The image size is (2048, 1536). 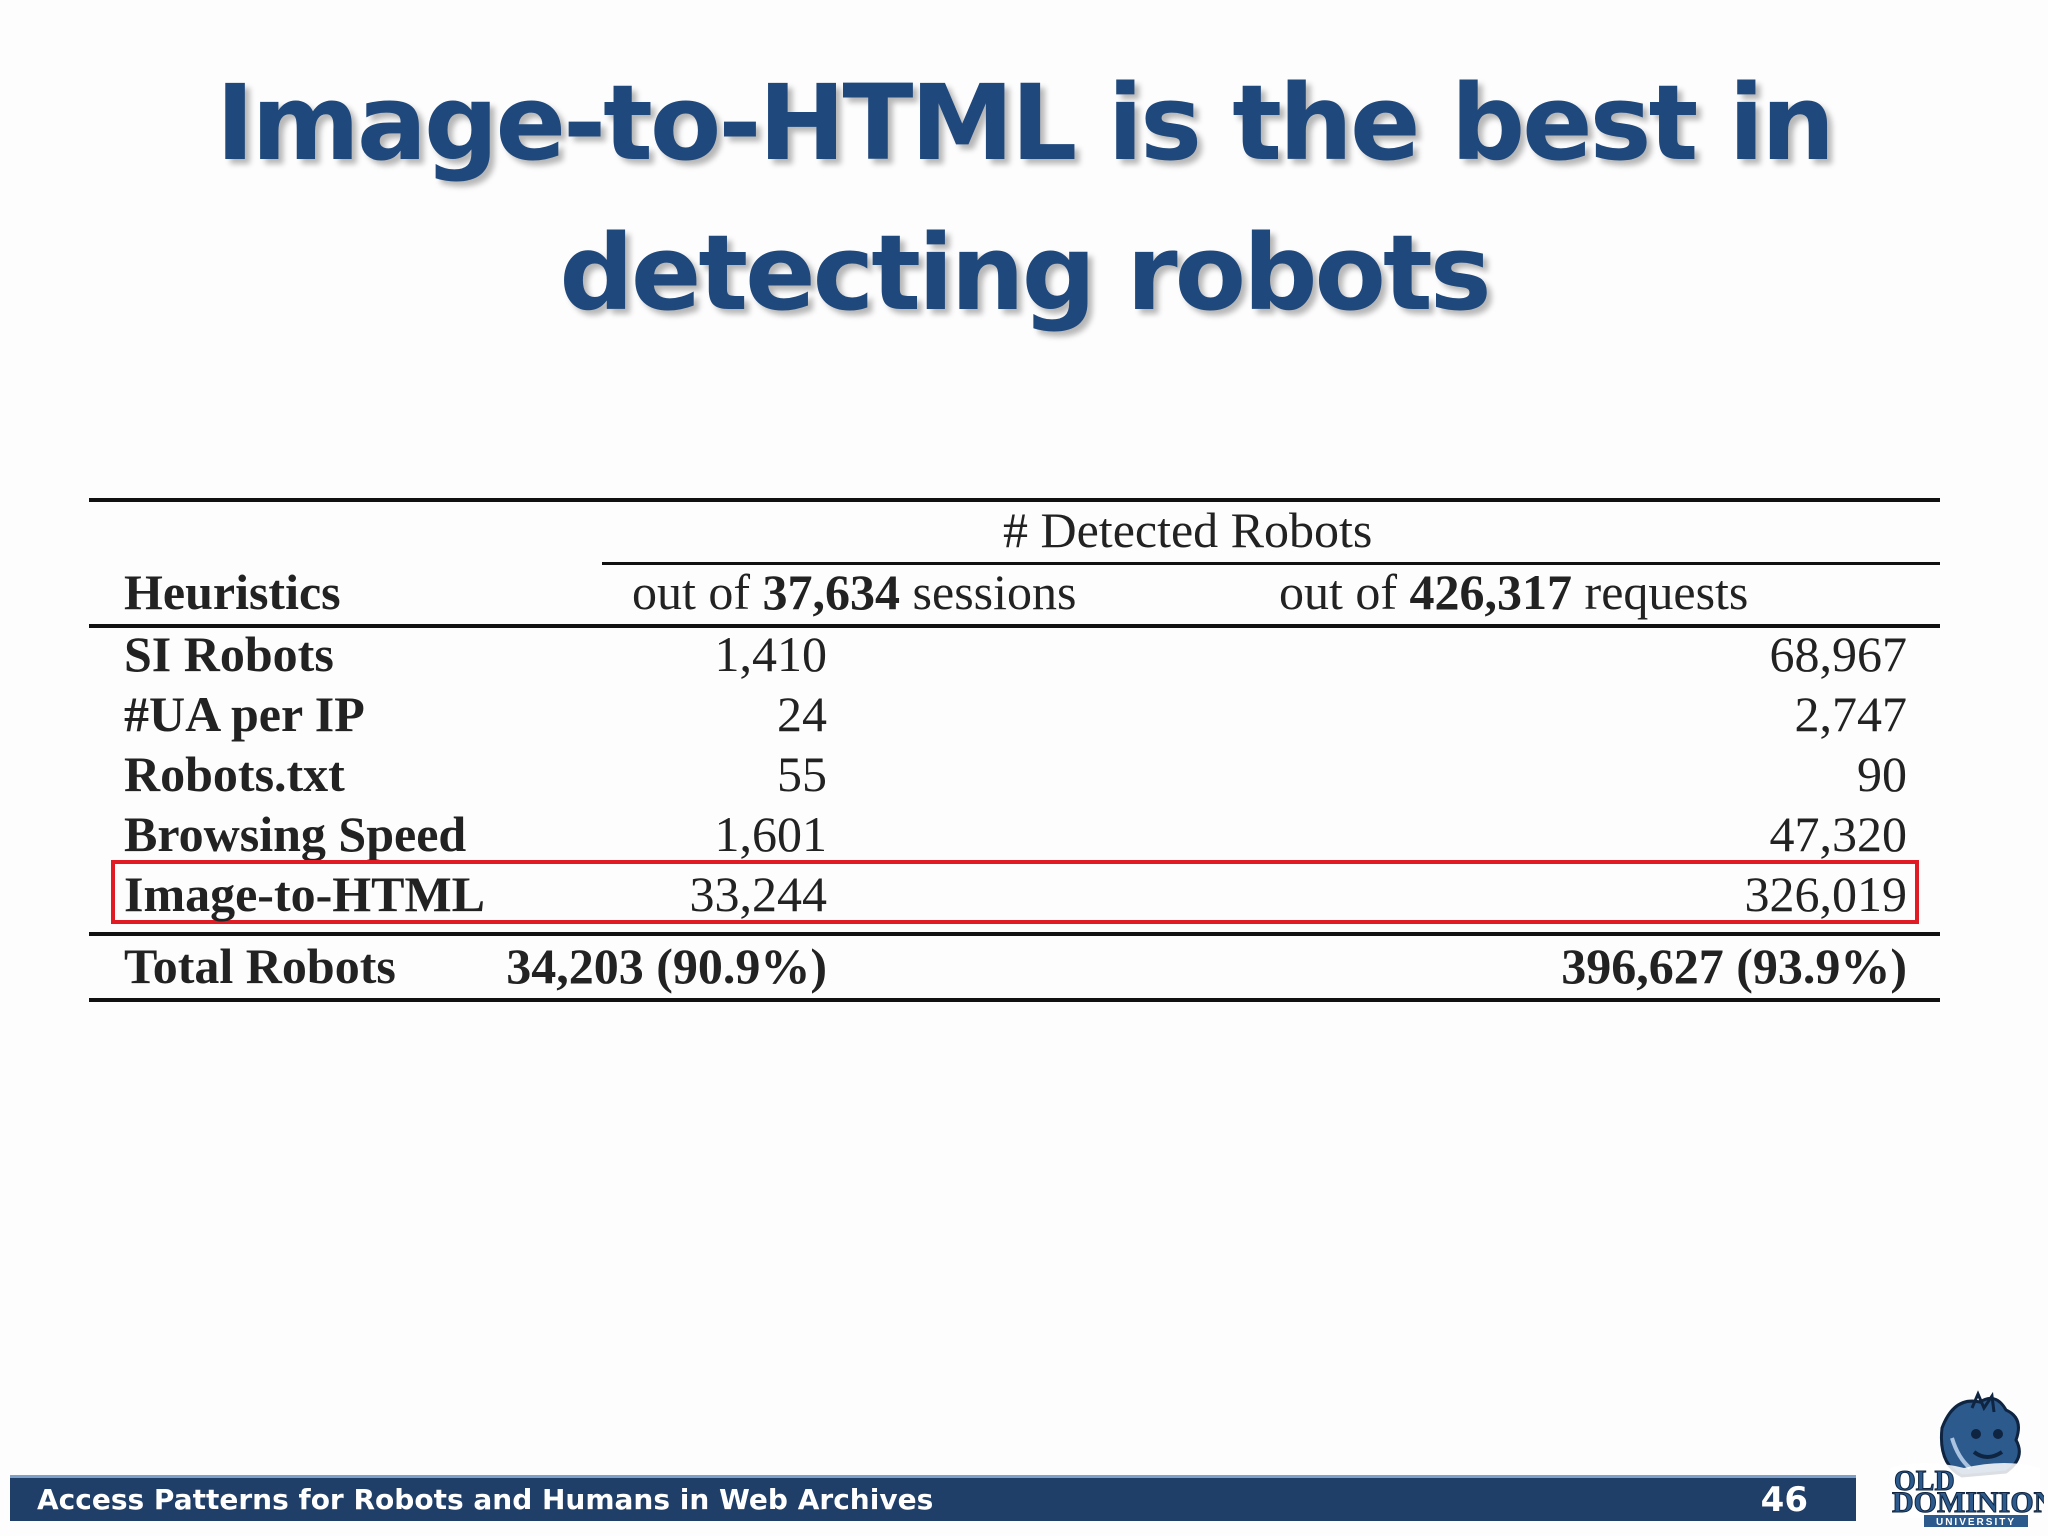 I want to click on row-sessions-value: 55, so click(x=802, y=774).